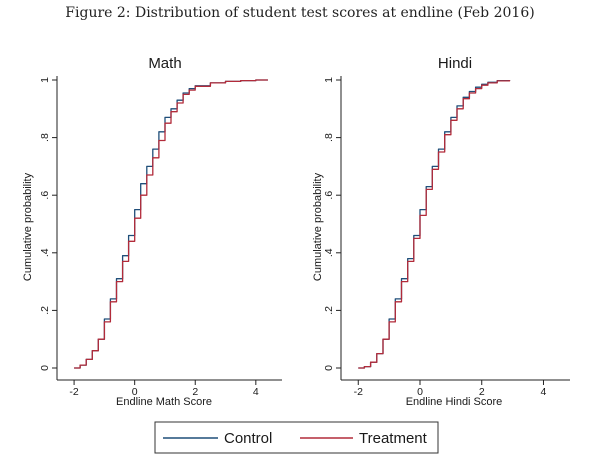 The height and width of the screenshot is (473, 600). What do you see at coordinates (256, 392) in the screenshot?
I see `x-tick-label-math: 4` at bounding box center [256, 392].